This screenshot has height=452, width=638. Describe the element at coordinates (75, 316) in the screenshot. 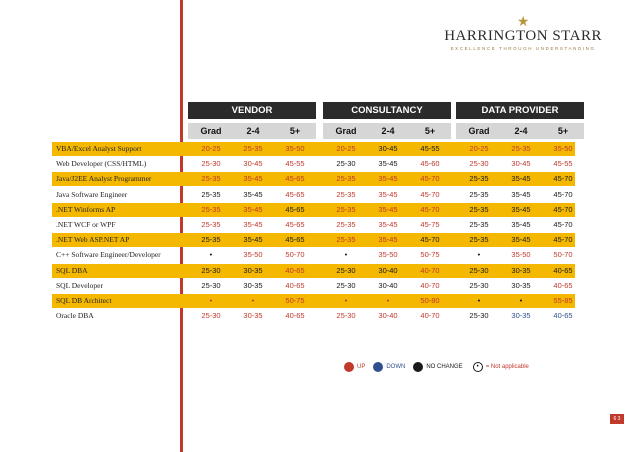

I see `row-label: Oracle DBA` at that location.